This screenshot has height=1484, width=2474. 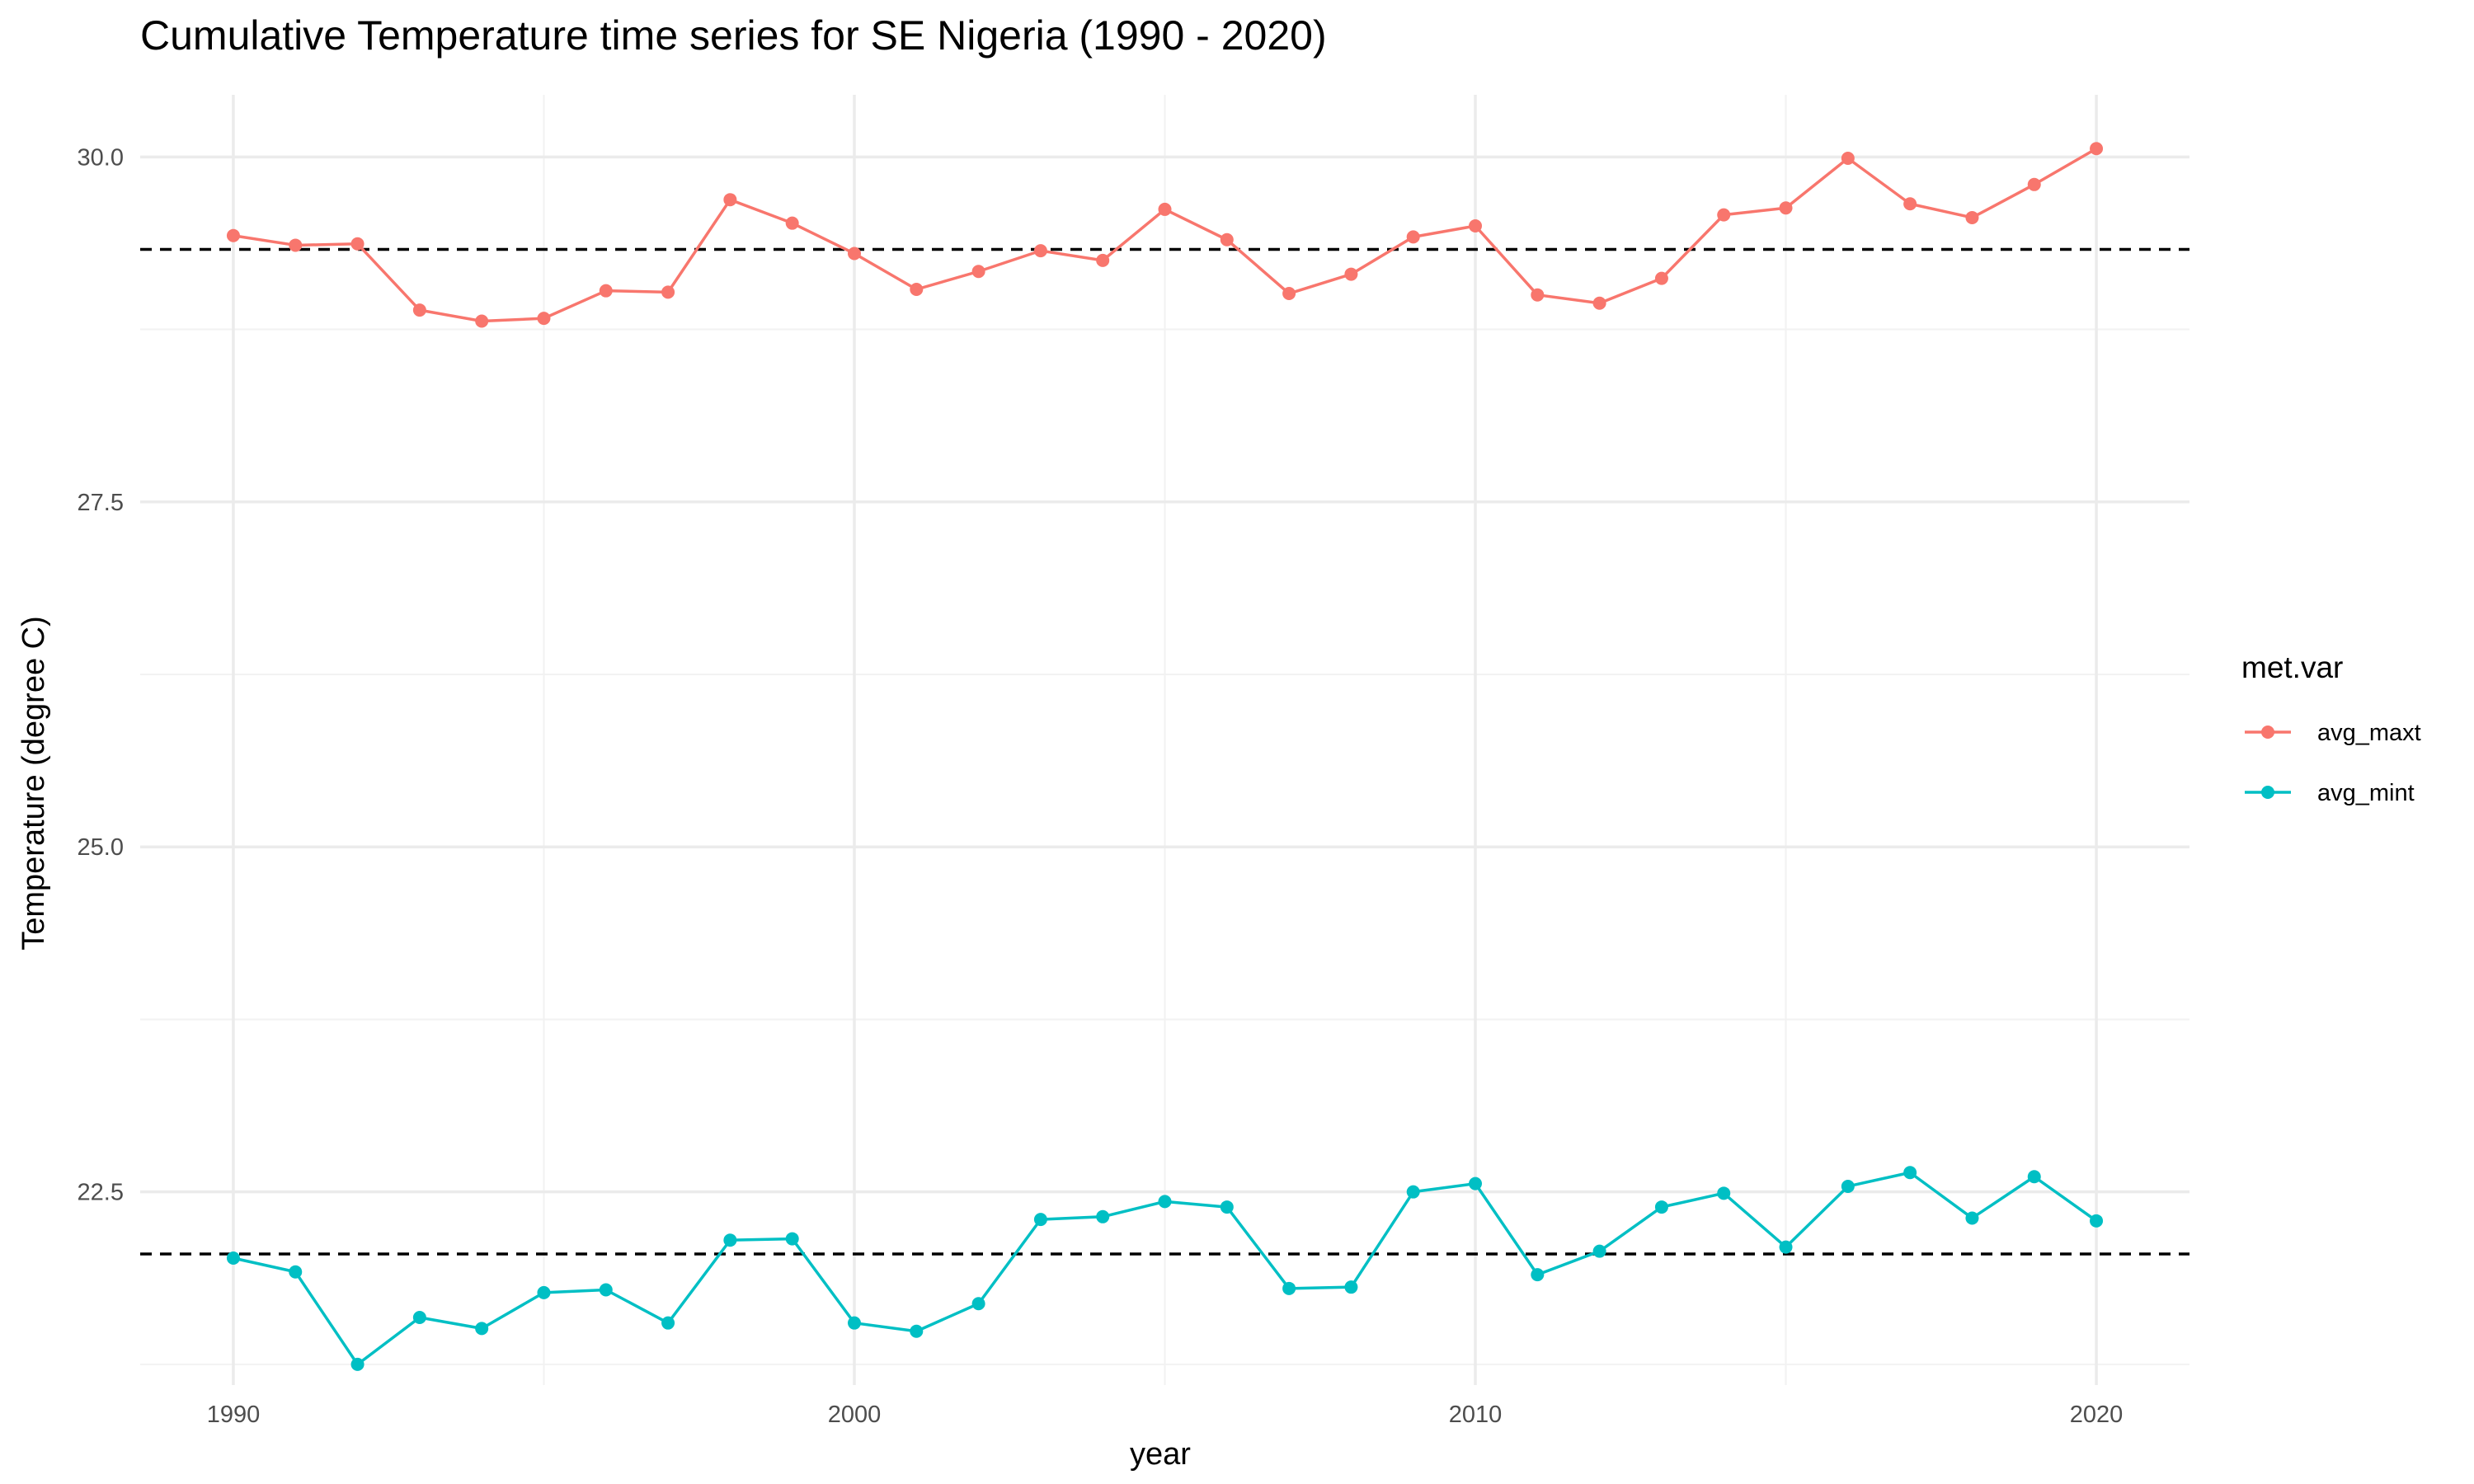 I want to click on x-tick-label: 2010, so click(x=1476, y=1415).